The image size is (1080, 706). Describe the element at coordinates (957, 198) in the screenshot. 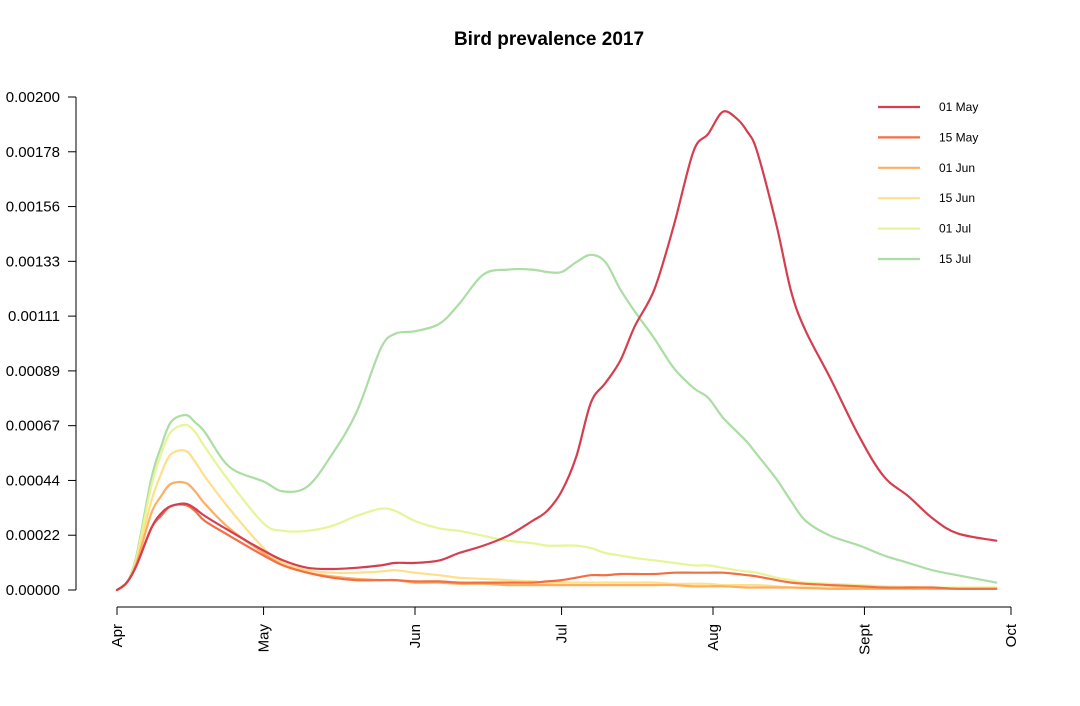

I see `legend-label-15-jun: 15 Jun` at that location.